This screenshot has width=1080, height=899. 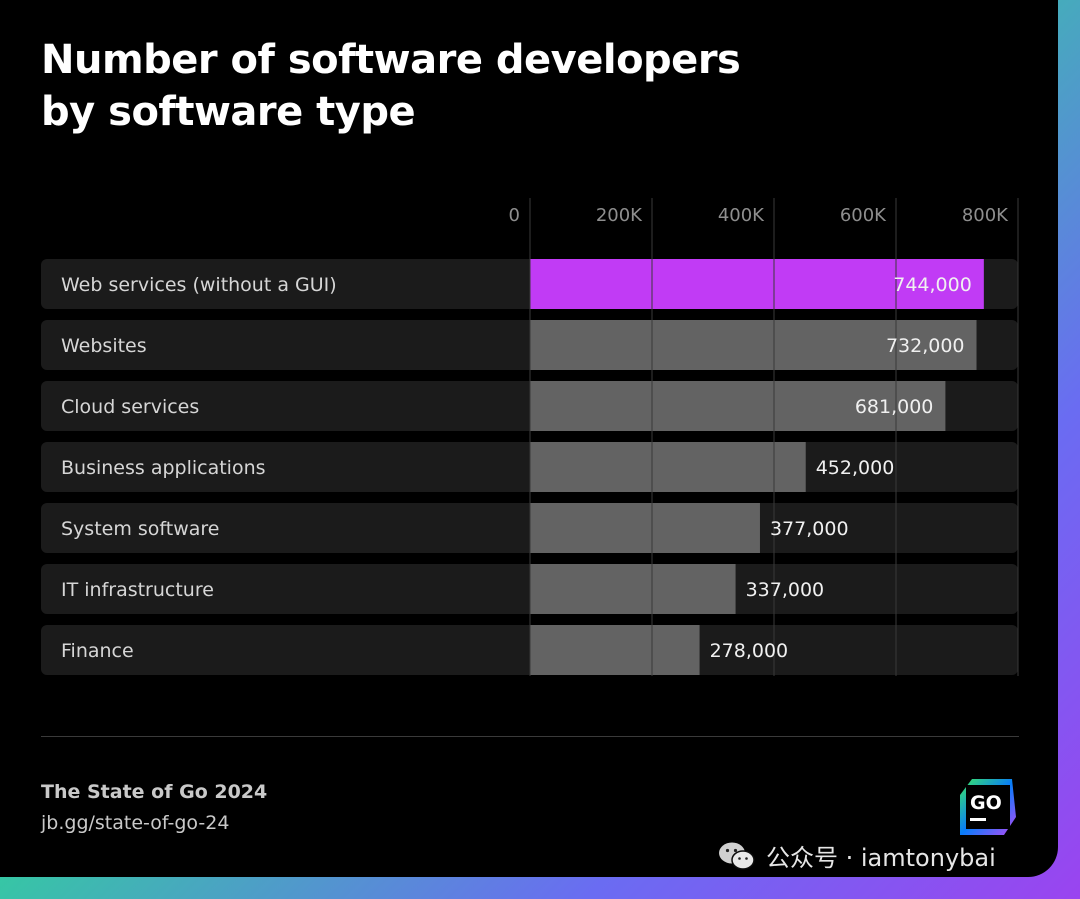 What do you see at coordinates (932, 285) in the screenshot?
I see `value-label: 744,000` at bounding box center [932, 285].